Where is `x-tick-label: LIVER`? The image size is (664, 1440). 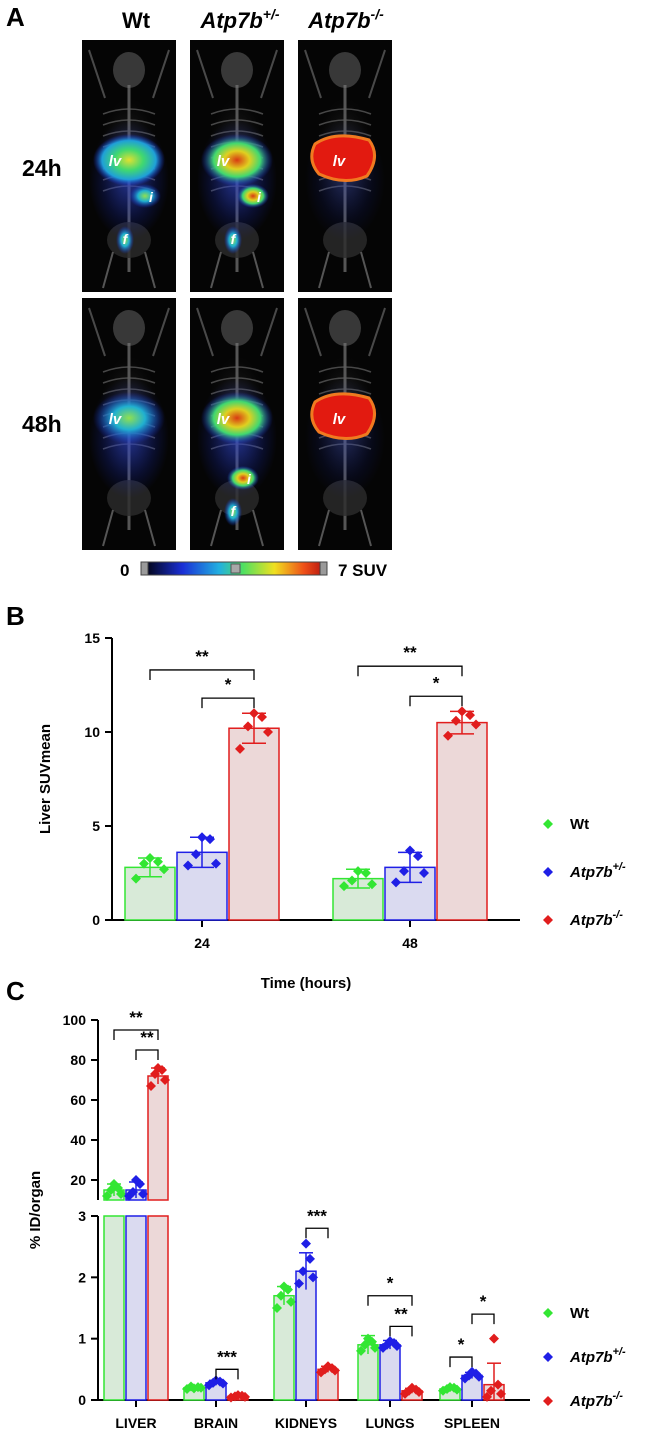 x-tick-label: LIVER is located at coordinates (135, 1423).